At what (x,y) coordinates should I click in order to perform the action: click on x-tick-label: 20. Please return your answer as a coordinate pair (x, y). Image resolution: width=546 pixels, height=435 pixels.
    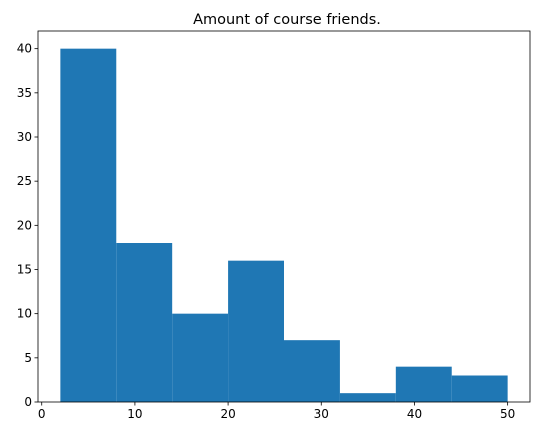
    Looking at the image, I should click on (227, 414).